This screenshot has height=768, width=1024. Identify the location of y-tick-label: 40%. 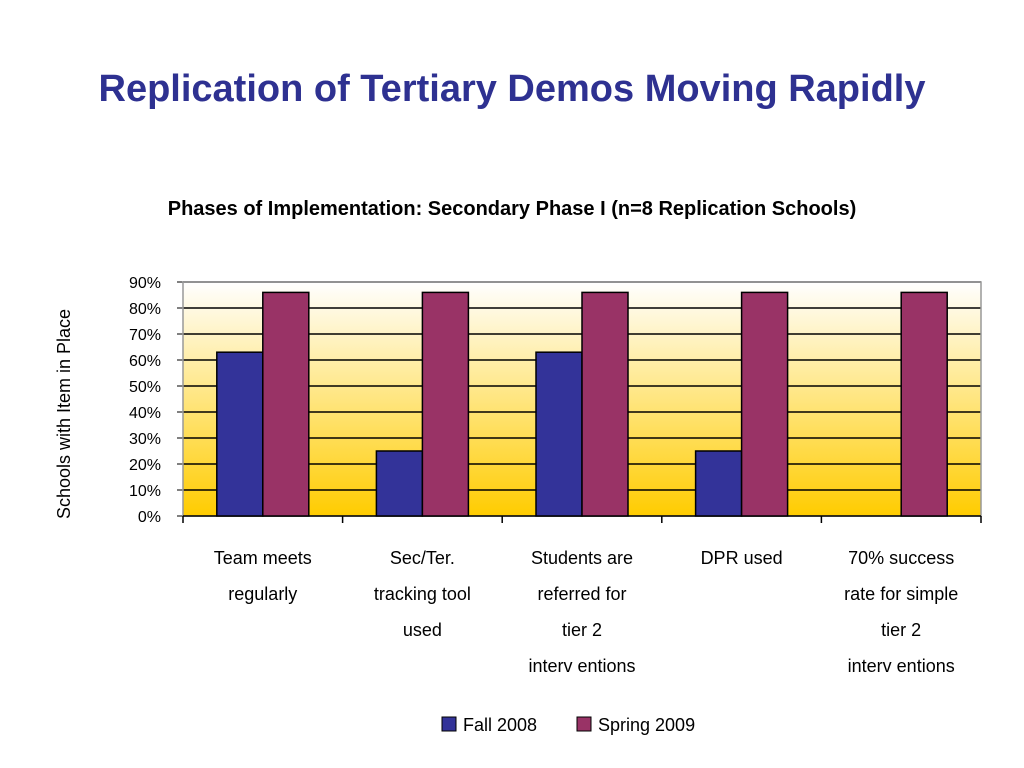
(145, 413).